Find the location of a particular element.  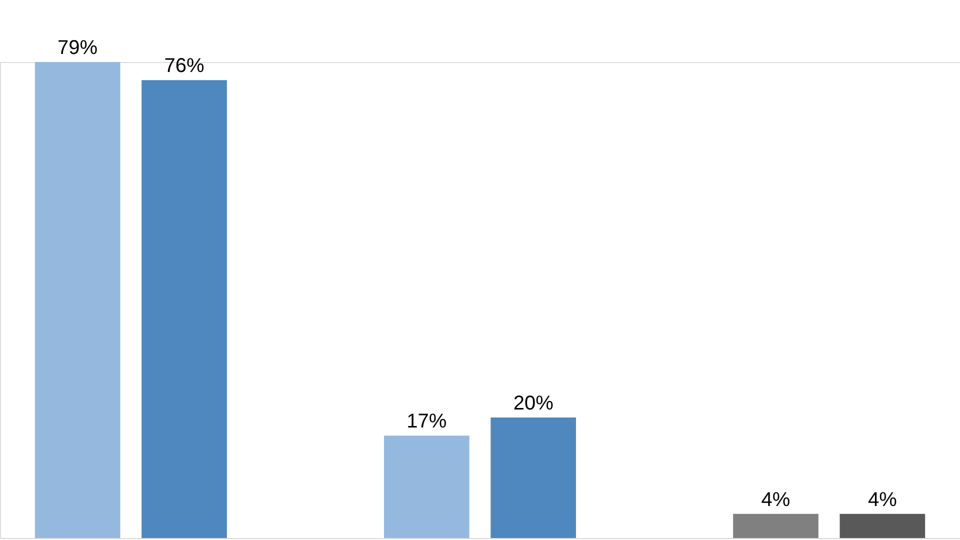

data-label: 20% is located at coordinates (533, 403).